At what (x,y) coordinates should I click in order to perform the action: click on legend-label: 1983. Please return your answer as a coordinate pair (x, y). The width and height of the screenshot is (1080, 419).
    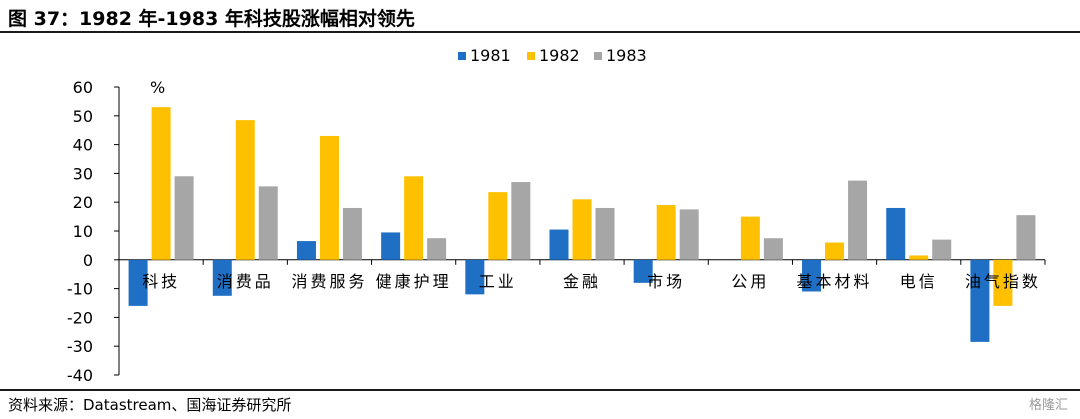
    Looking at the image, I should click on (626, 55).